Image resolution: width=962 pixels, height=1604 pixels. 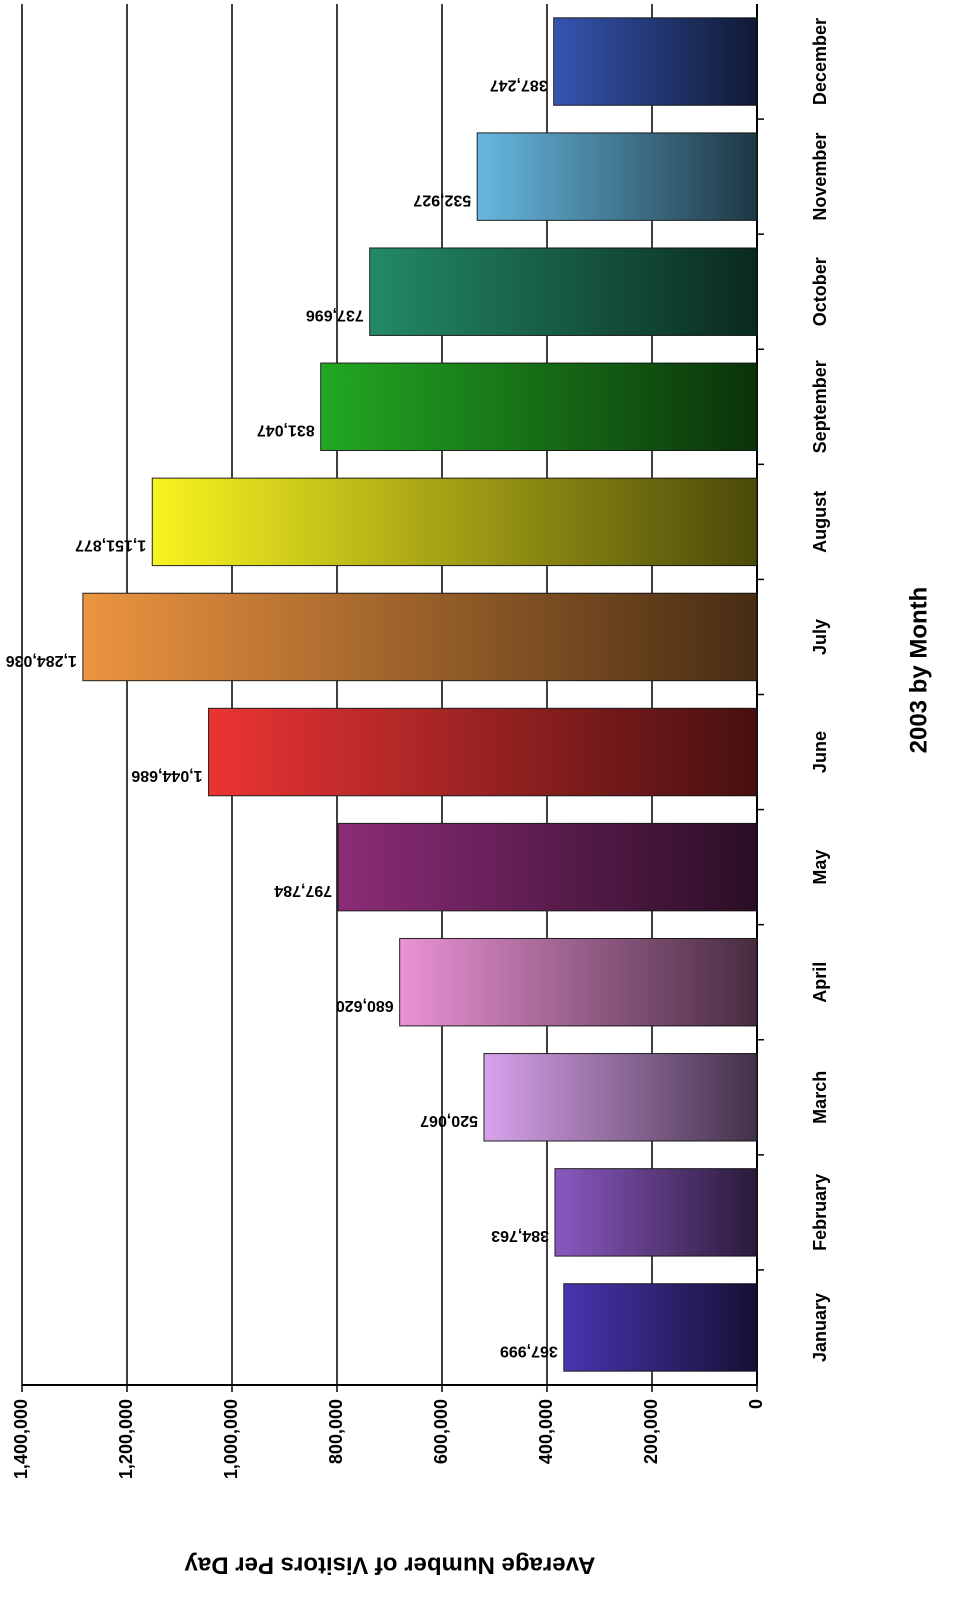 What do you see at coordinates (820, 637) in the screenshot?
I see `x-tick-label: July` at bounding box center [820, 637].